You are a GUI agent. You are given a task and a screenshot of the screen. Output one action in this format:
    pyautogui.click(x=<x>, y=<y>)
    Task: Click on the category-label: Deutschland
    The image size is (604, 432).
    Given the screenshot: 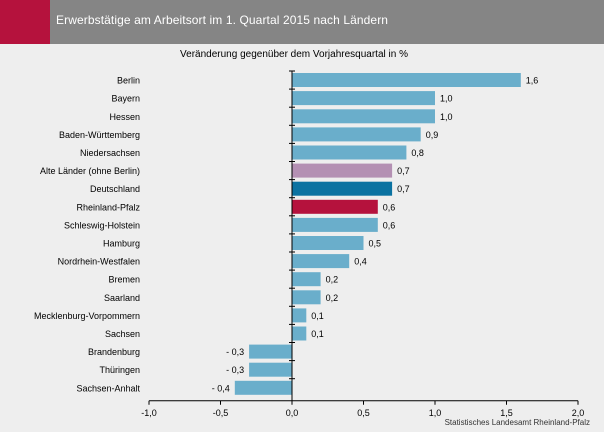 What is the action you would take?
    pyautogui.click(x=115, y=189)
    